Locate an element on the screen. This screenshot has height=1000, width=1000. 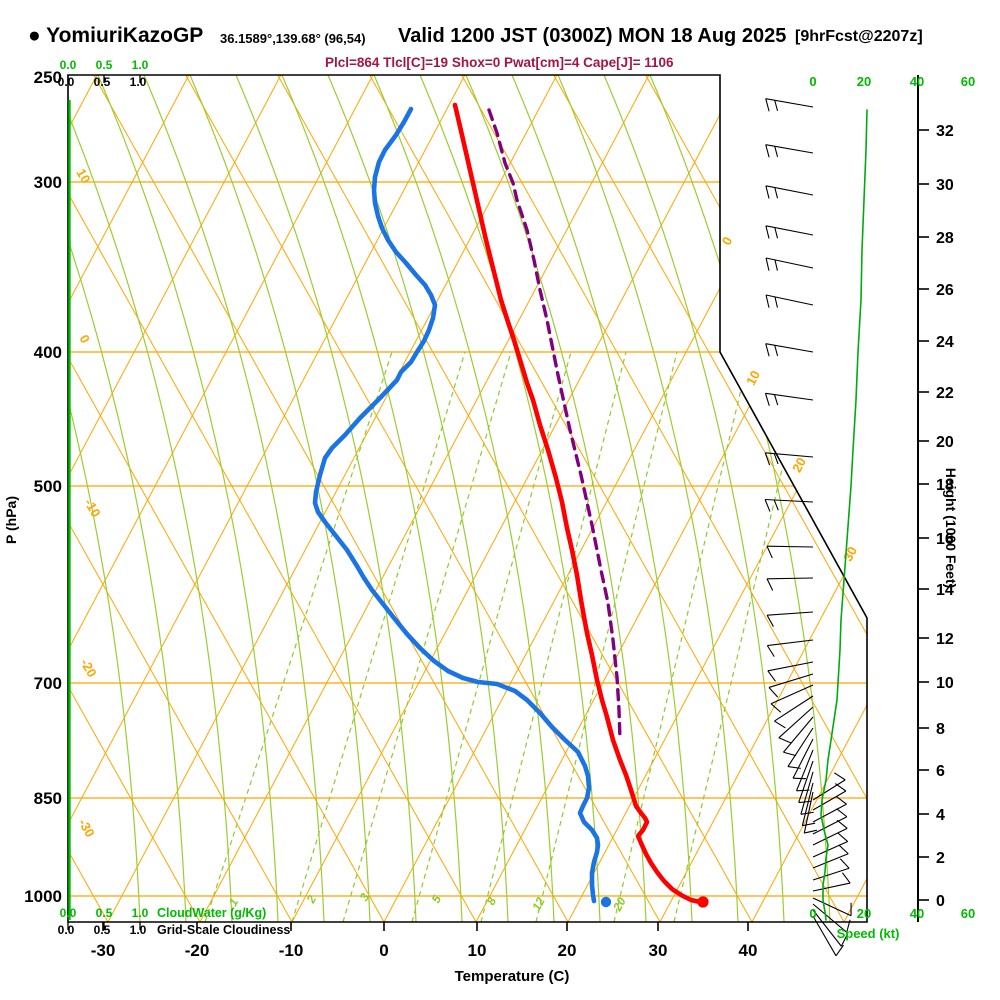
mixing-ratio-label: 3 is located at coordinates (365, 897).